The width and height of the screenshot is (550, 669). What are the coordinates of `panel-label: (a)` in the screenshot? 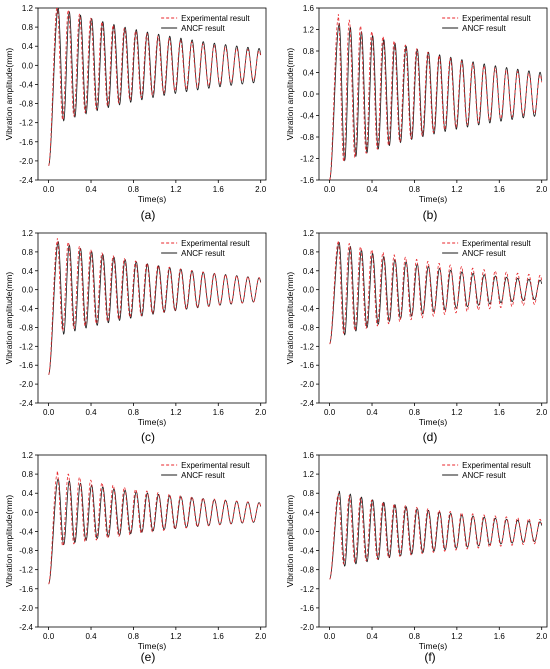 It's located at (148, 215).